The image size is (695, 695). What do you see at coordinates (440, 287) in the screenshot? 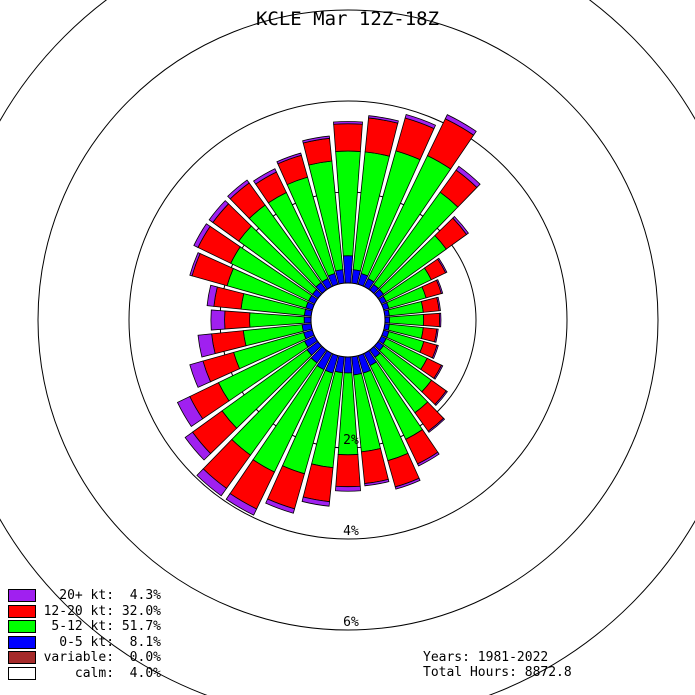
I see `bar-70deg-20pluskt` at bounding box center [440, 287].